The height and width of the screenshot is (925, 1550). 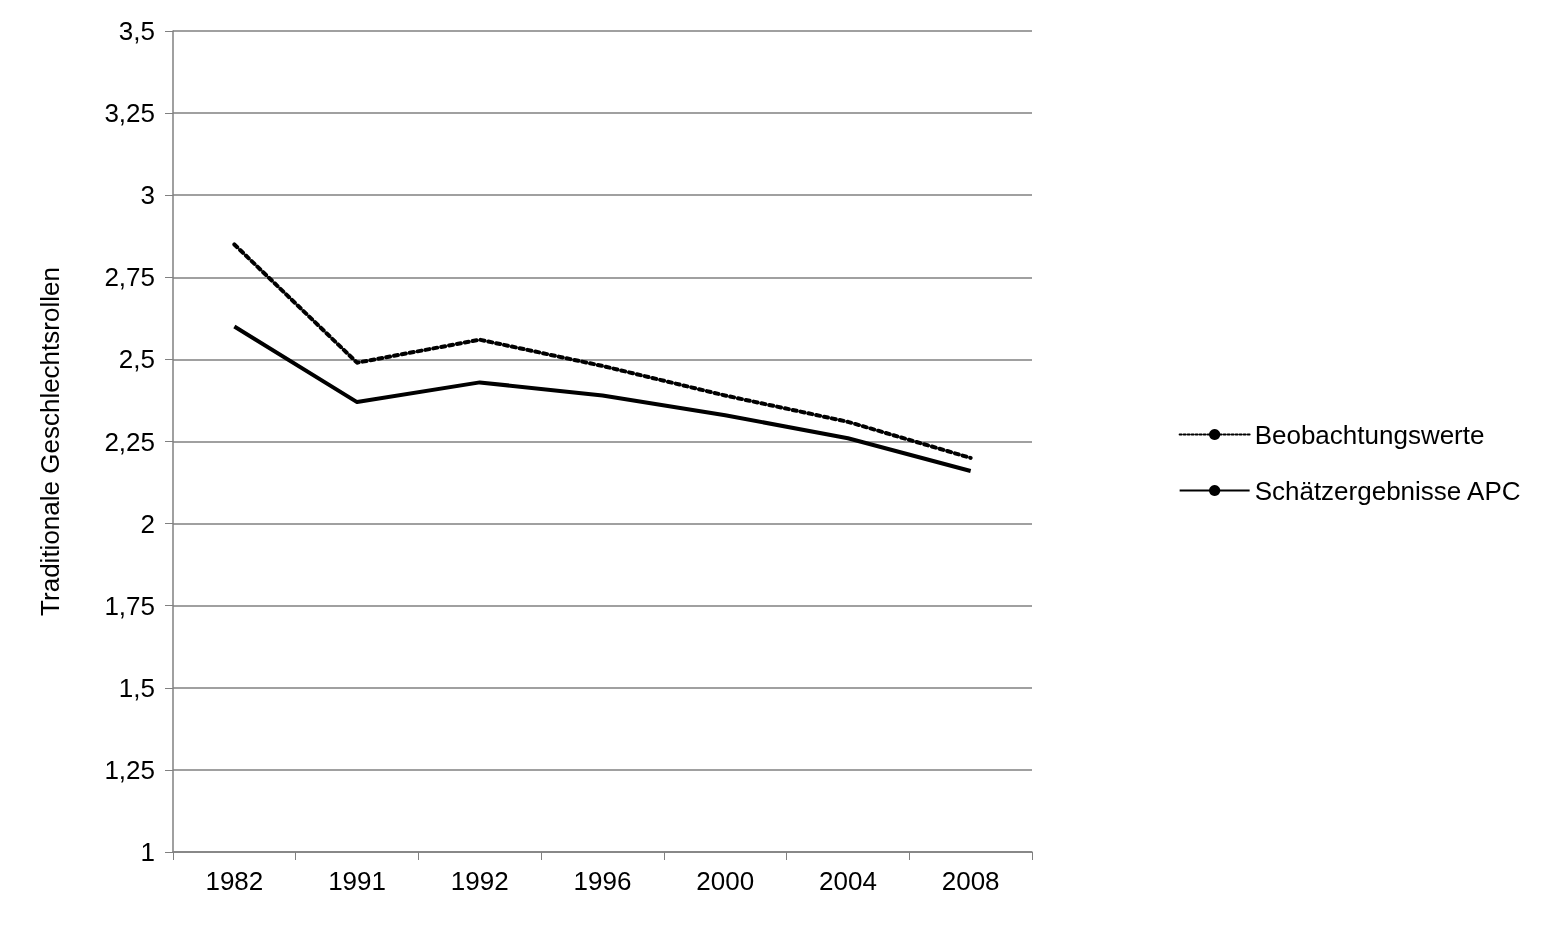 I want to click on y-tick-label: 1, so click(x=147, y=852).